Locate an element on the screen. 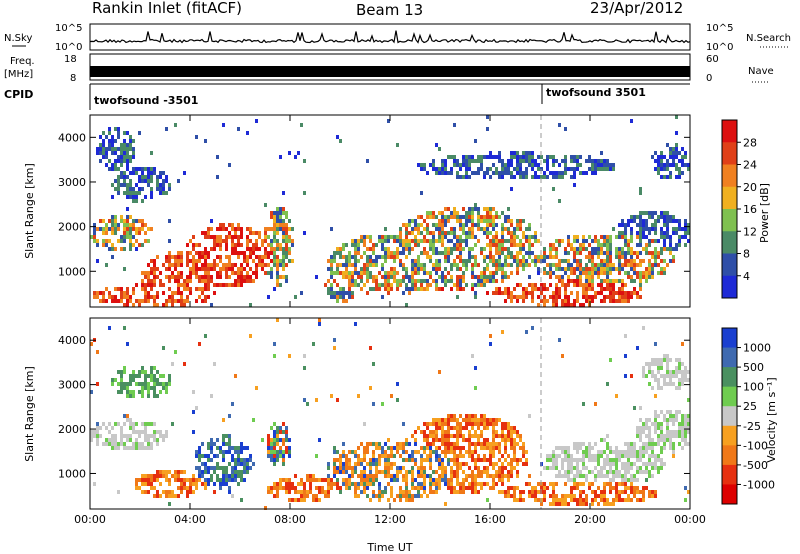  colorbar-tick-label: -1000 is located at coordinates (759, 484).